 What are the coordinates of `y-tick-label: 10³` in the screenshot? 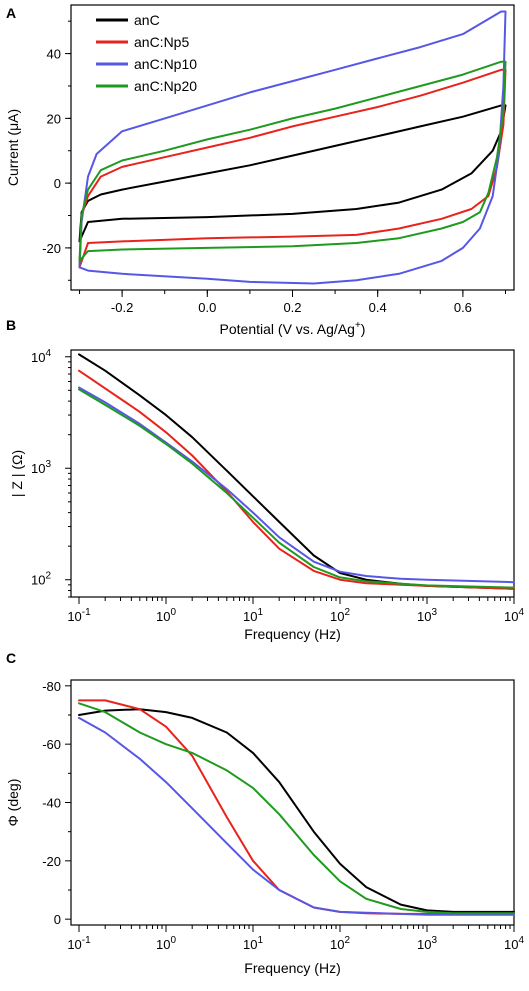 It's located at (41, 467).